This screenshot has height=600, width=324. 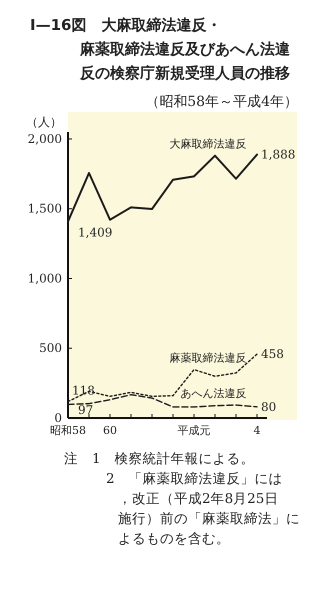 I want to click on y-axis-title: （人）, so click(x=44, y=122).